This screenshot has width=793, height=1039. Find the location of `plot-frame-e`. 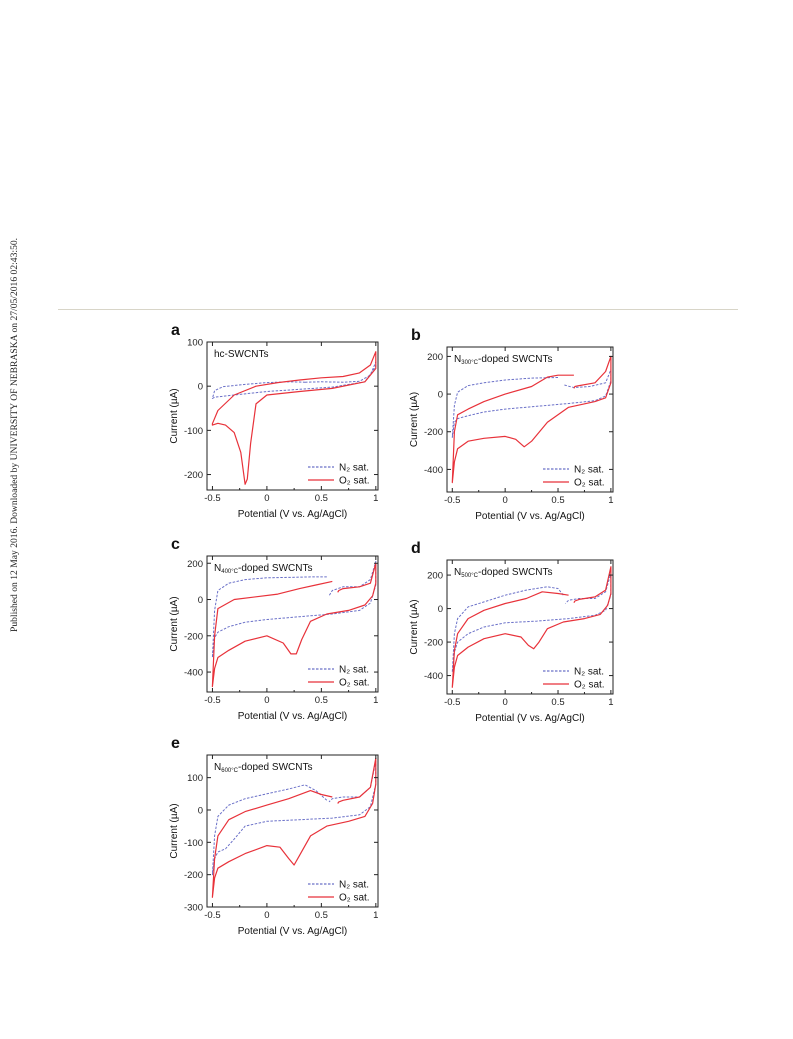

plot-frame-e is located at coordinates (292, 831).